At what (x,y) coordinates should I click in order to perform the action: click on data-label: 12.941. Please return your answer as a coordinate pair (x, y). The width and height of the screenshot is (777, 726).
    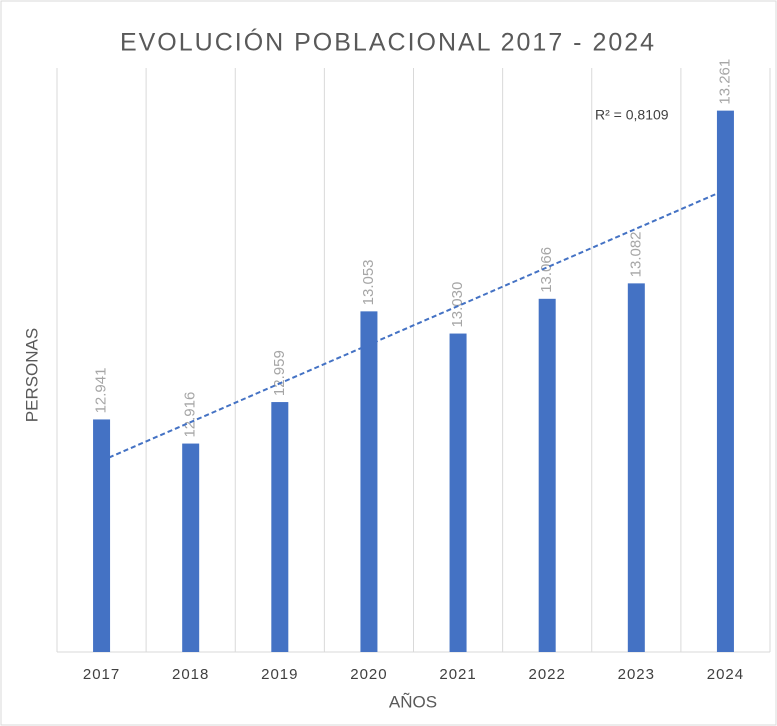
    Looking at the image, I should click on (101, 391).